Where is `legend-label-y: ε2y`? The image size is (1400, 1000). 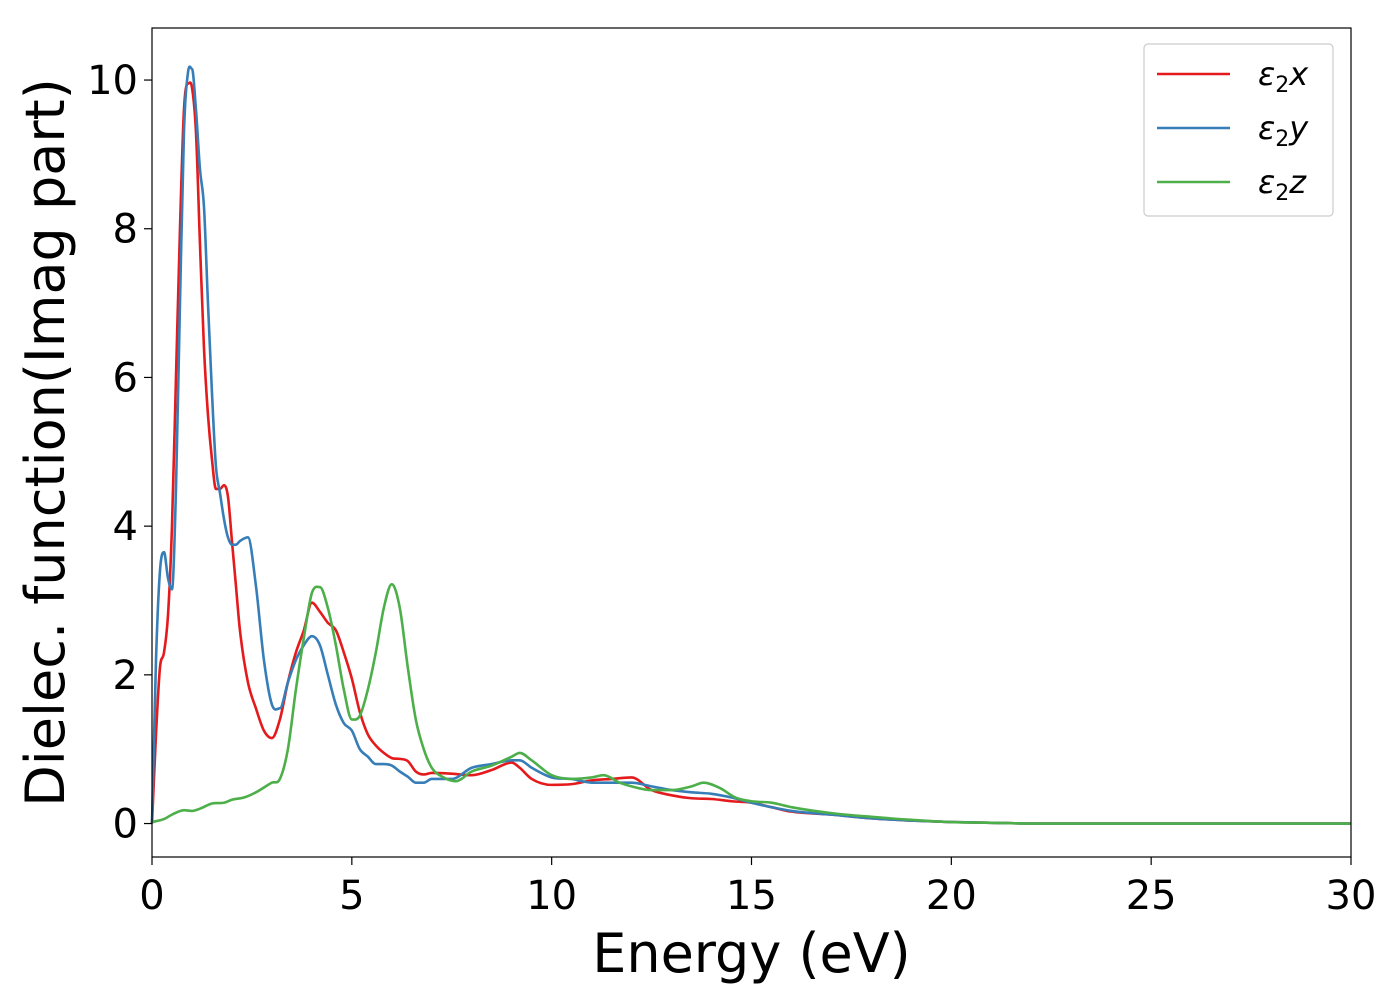
legend-label-y: ε2y is located at coordinates (1283, 130).